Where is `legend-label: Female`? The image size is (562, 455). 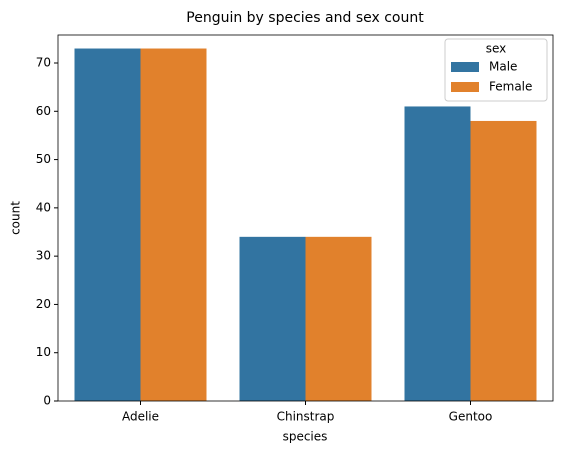 legend-label: Female is located at coordinates (510, 87).